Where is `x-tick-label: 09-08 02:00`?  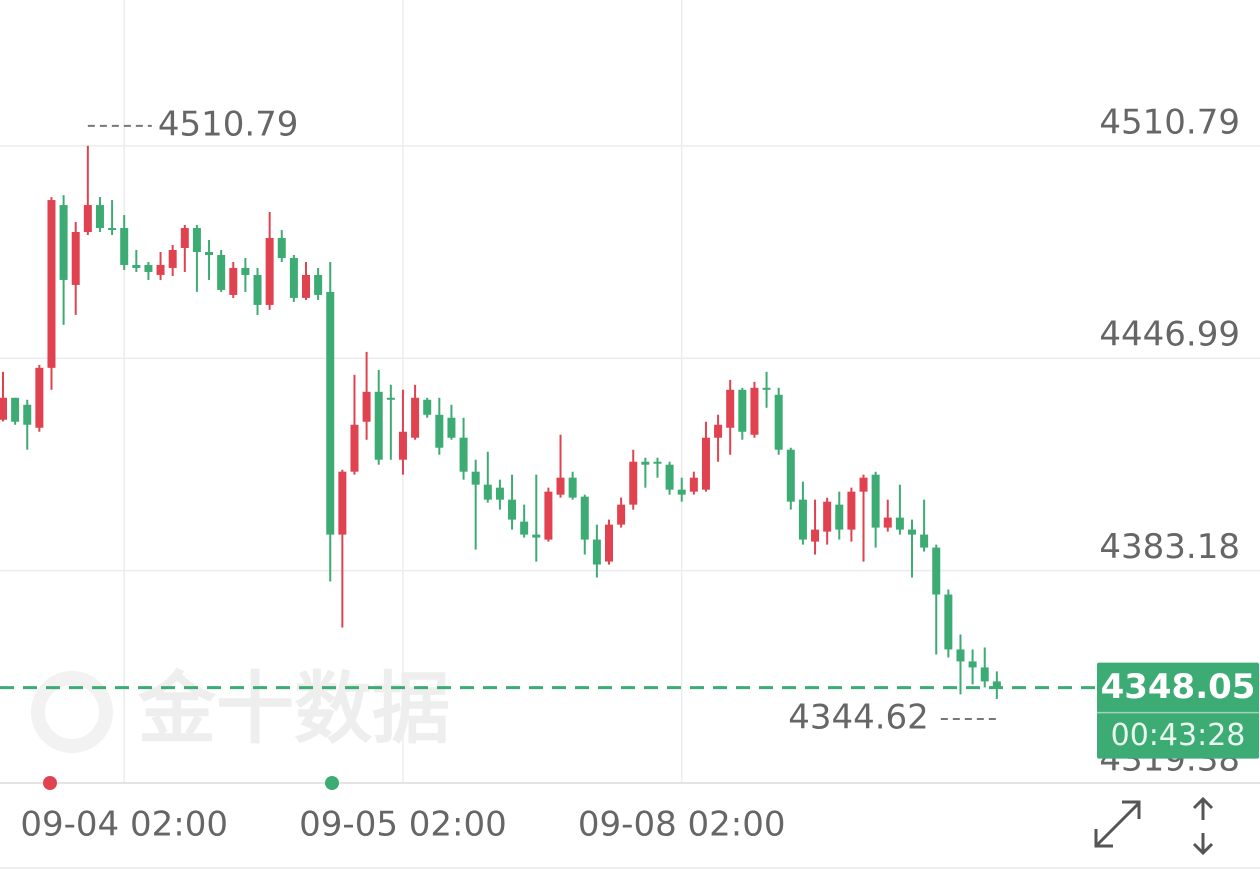 x-tick-label: 09-08 02:00 is located at coordinates (682, 825).